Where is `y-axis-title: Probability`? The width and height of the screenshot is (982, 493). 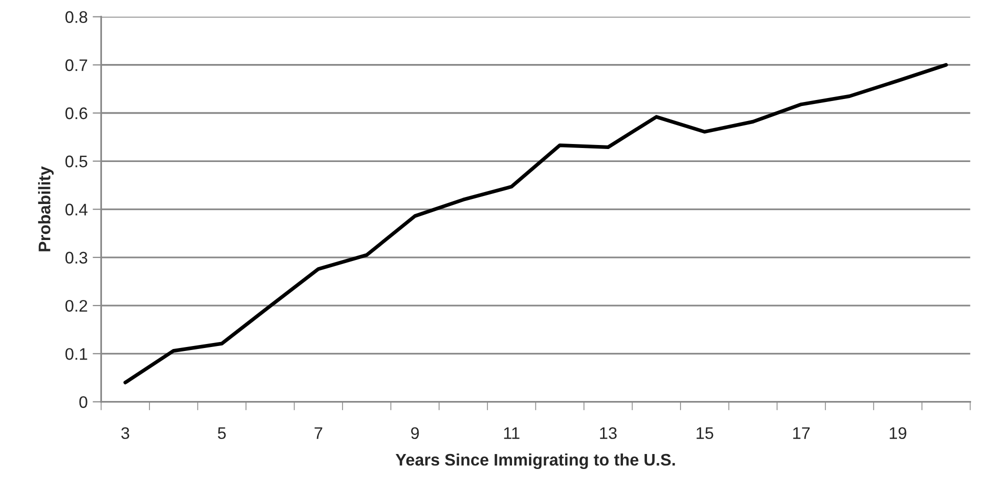
y-axis-title: Probability is located at coordinates (46, 209).